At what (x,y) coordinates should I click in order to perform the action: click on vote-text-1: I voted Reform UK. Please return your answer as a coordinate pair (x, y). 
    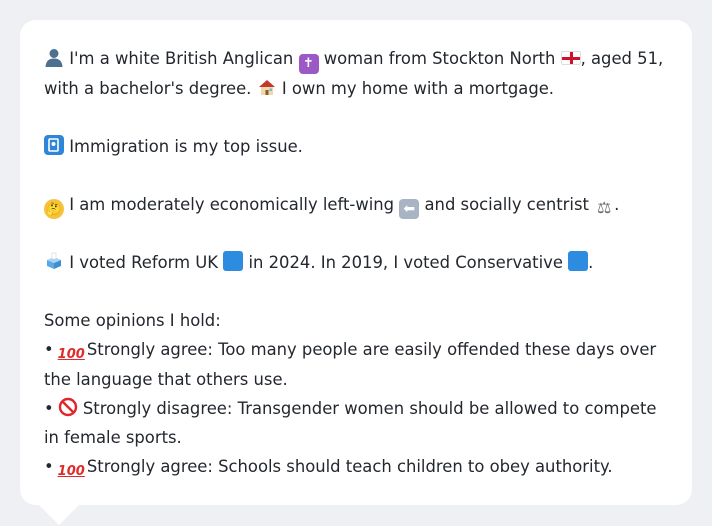
    Looking at the image, I should click on (144, 262).